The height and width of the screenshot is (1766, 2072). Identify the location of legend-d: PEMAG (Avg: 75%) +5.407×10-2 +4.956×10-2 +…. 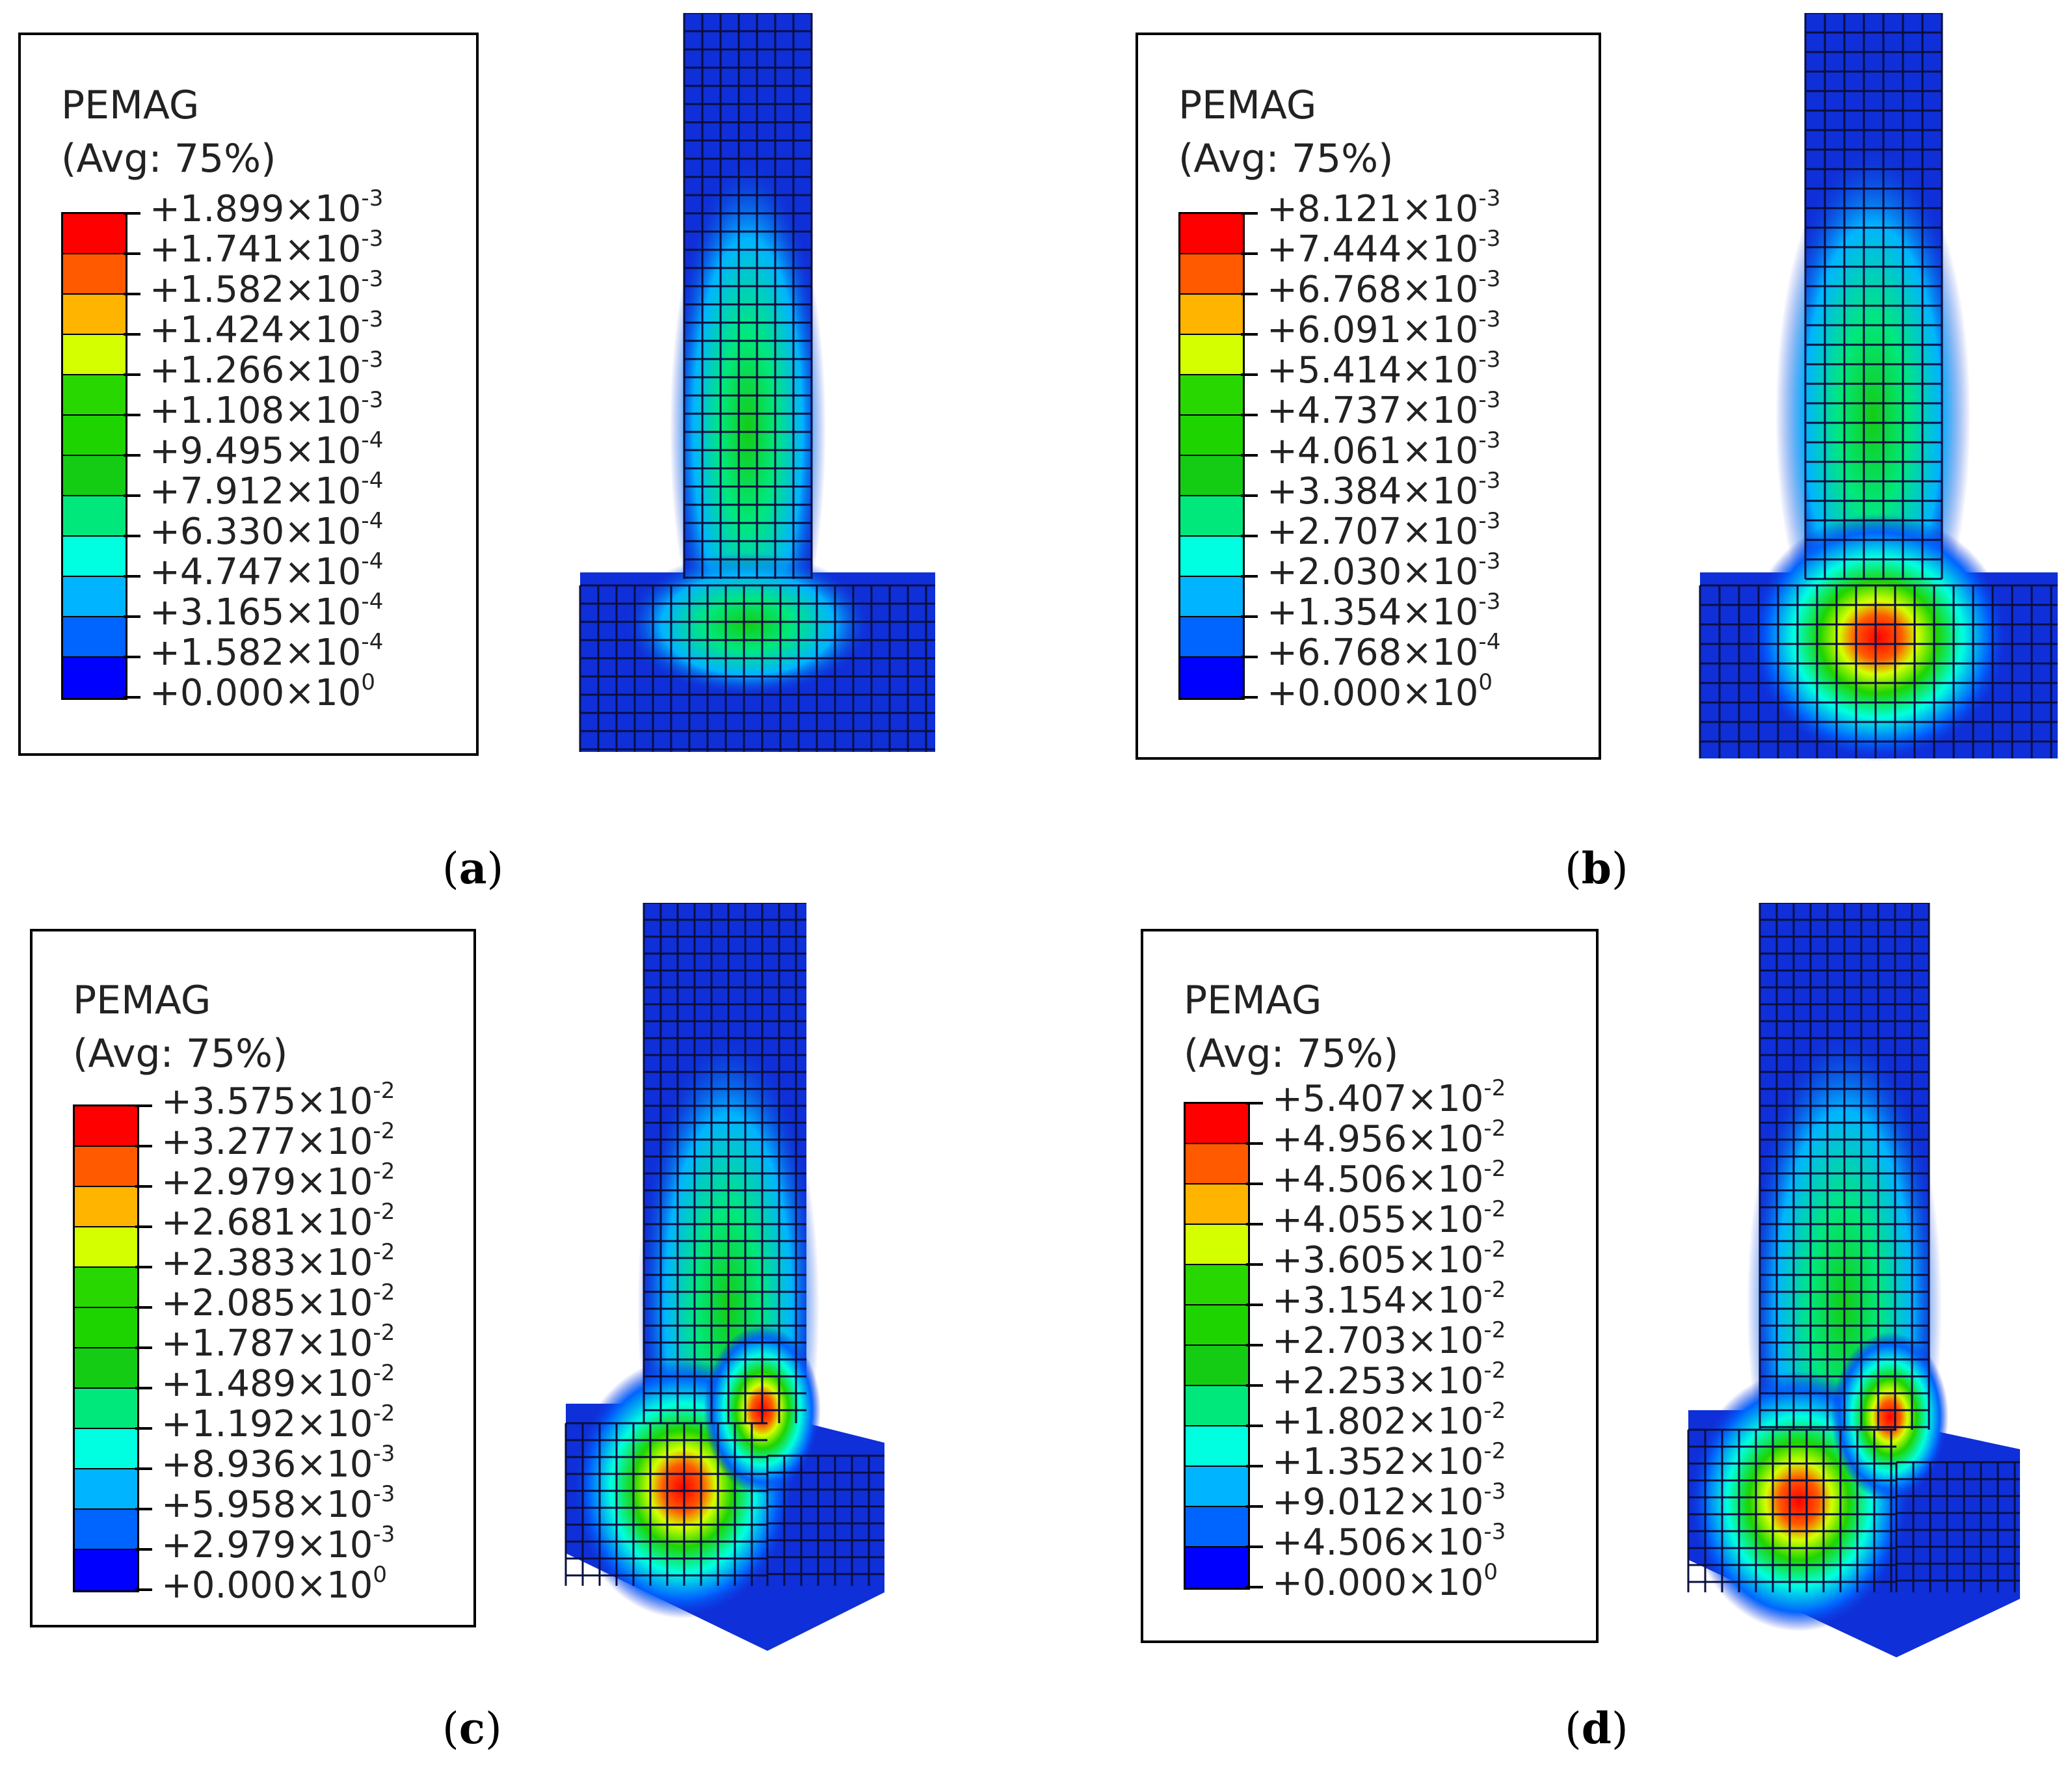
(1370, 1286).